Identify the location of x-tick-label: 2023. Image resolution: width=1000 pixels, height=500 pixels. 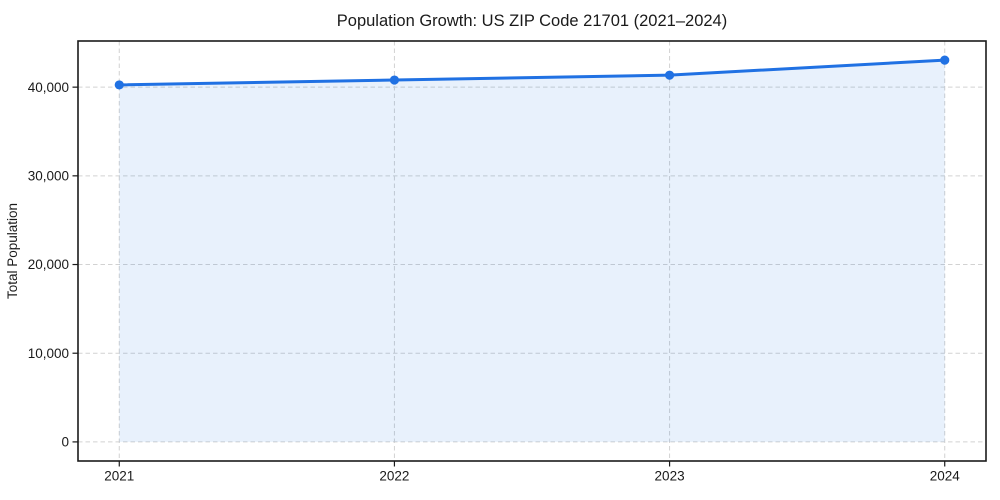
(670, 476).